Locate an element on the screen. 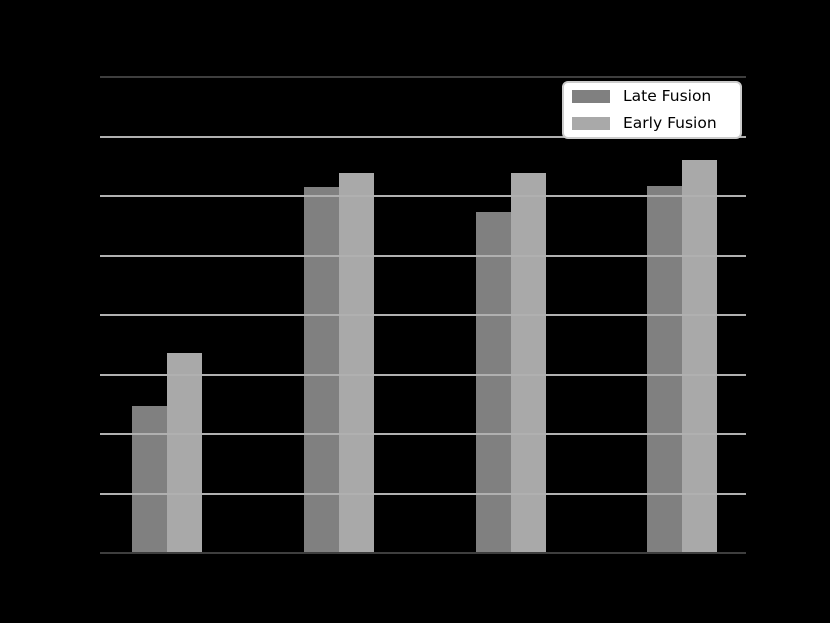 The image size is (830, 623). legend-item-late-fusion: Late Fusion is located at coordinates (652, 97).